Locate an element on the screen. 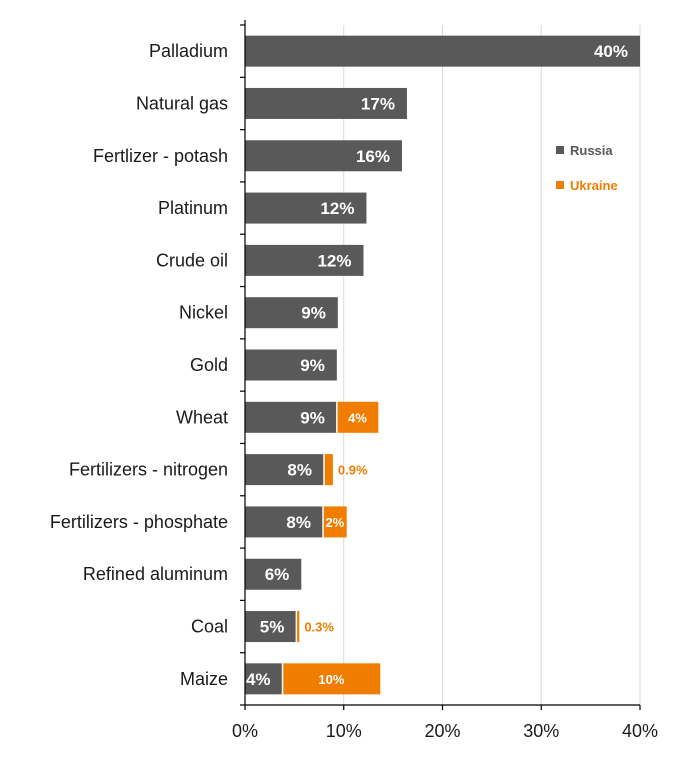 This screenshot has height=770, width=680. legend-swatch-russia is located at coordinates (560, 150).